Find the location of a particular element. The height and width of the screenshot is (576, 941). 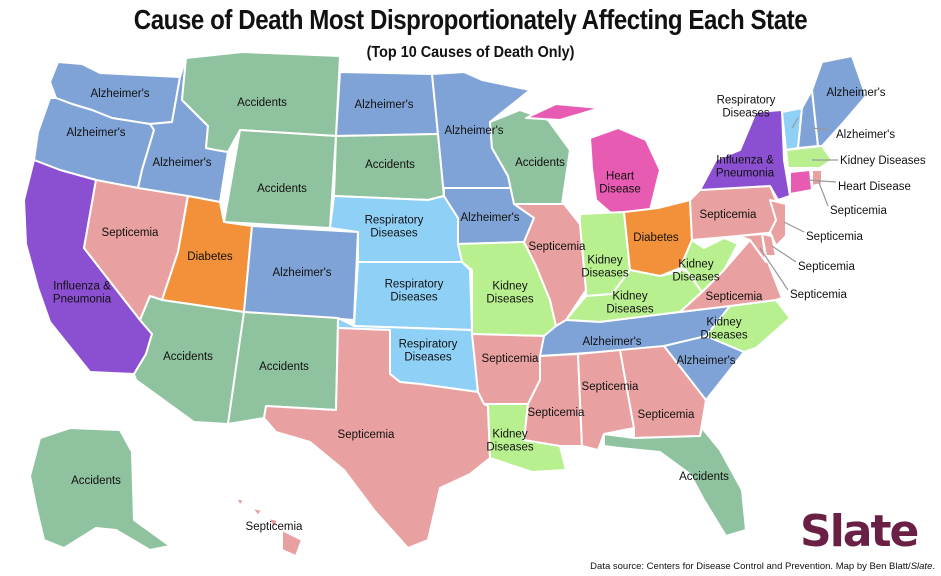

label-ne: Respiratory Diseases is located at coordinates (394, 227).